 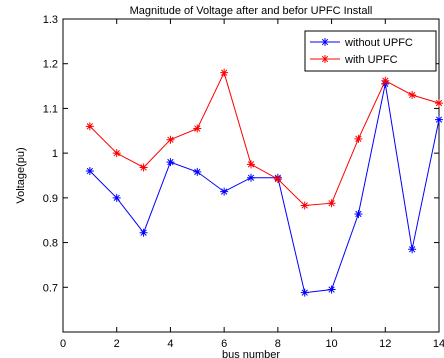 What do you see at coordinates (117, 344) in the screenshot?
I see `x-tick-label: 2` at bounding box center [117, 344].